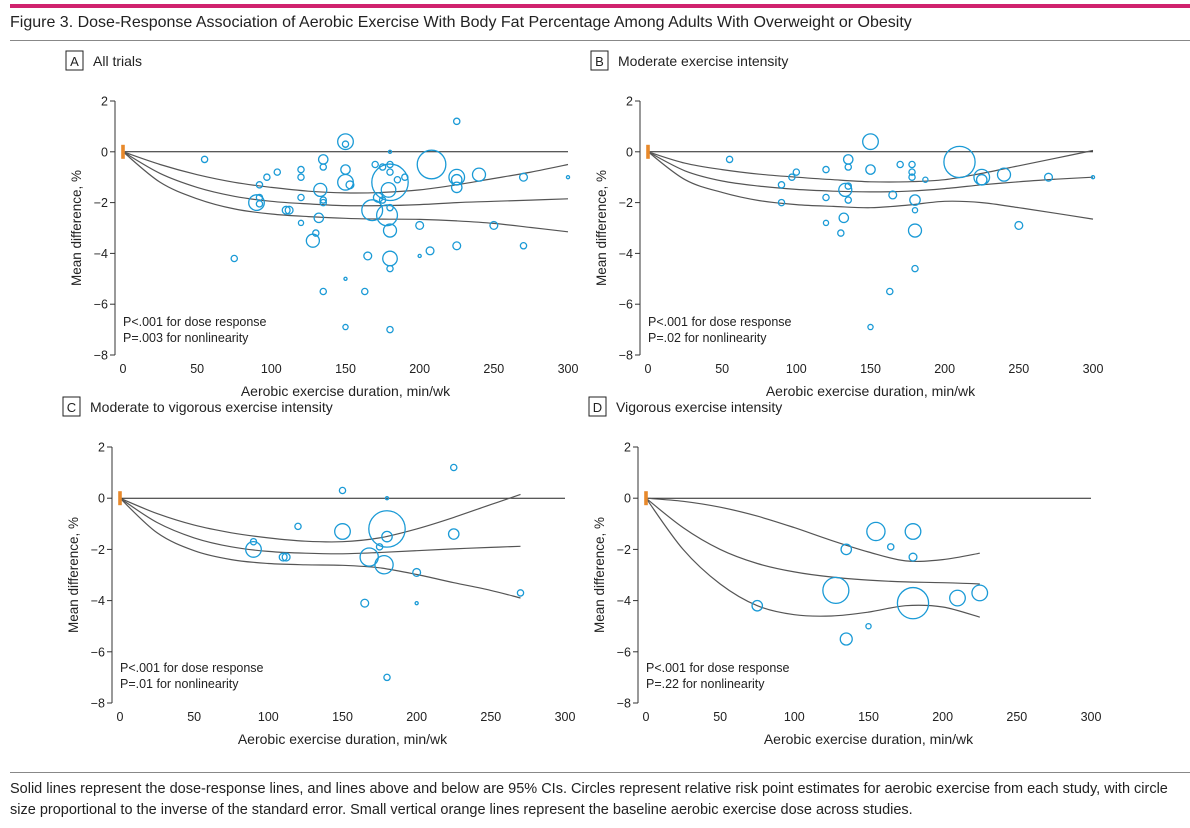 The width and height of the screenshot is (1190, 828). I want to click on y-tick-label: −2, so click(624, 550).